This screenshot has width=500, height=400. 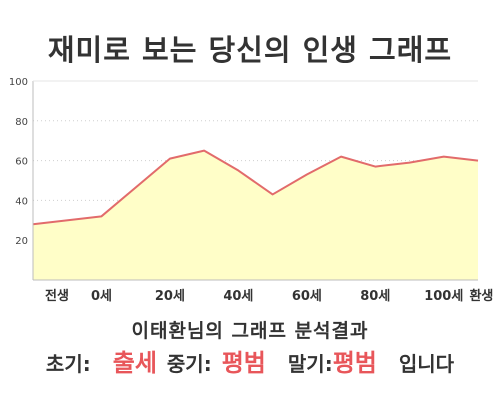 I want to click on x-tick-label: 전생, so click(x=57, y=296).